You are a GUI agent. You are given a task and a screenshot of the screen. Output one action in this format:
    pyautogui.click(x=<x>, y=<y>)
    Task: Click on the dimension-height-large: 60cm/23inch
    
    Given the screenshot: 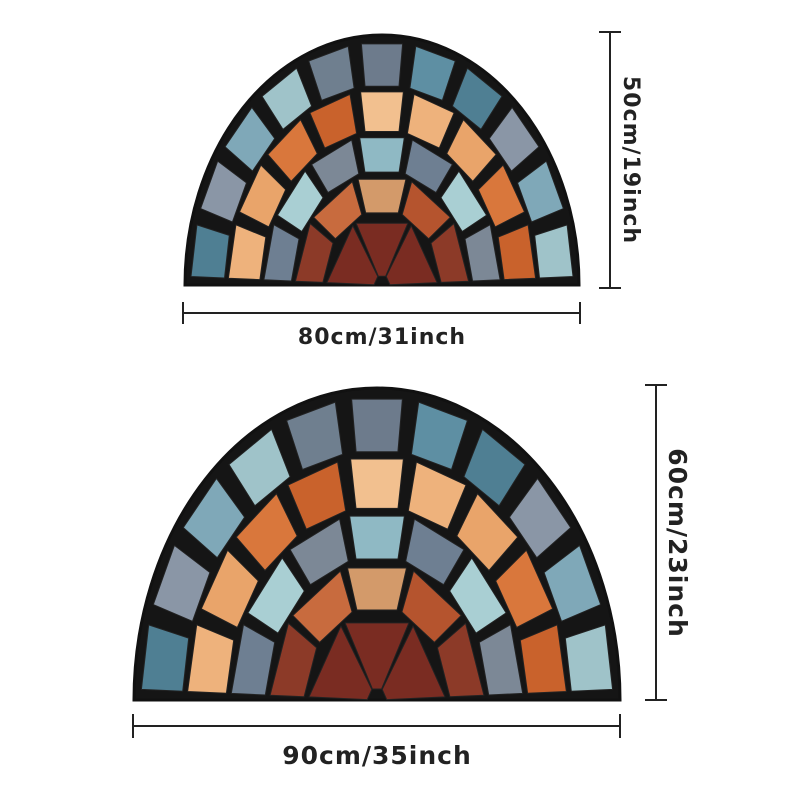 What is the action you would take?
    pyautogui.click(x=668, y=542)
    